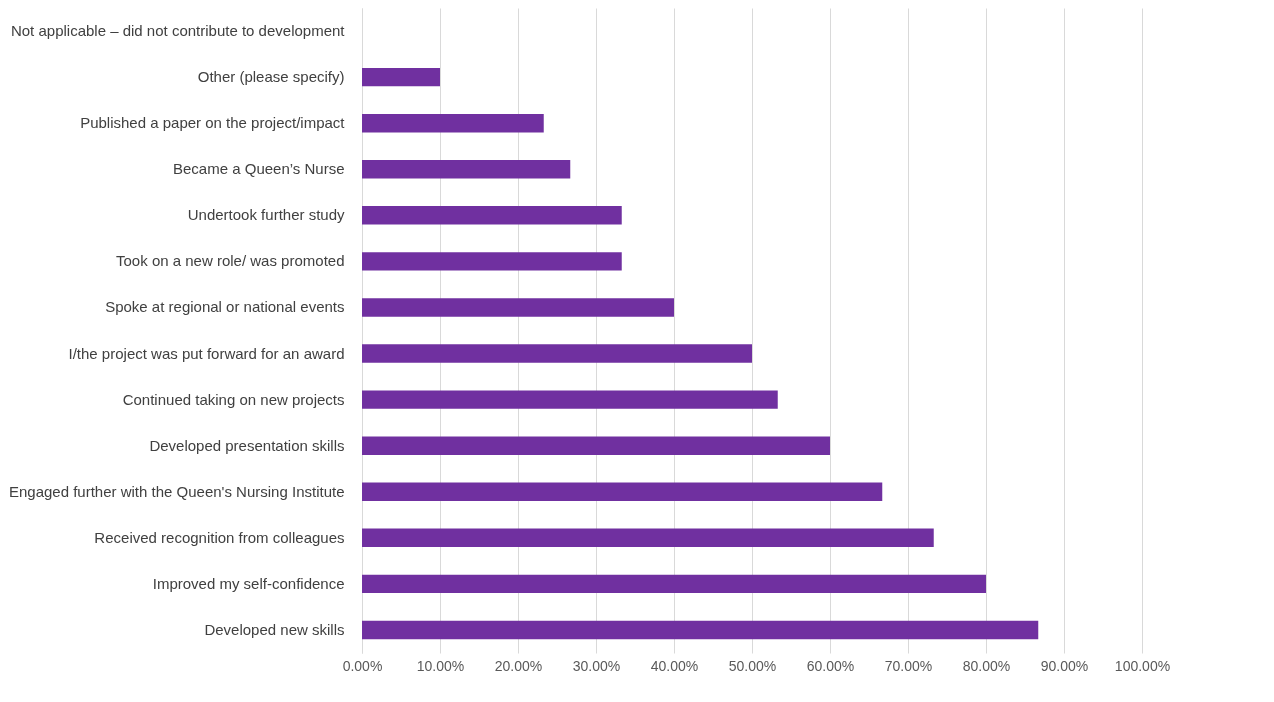  I want to click on y-tick-label: Not applicable – did not contribute to development, so click(178, 31).